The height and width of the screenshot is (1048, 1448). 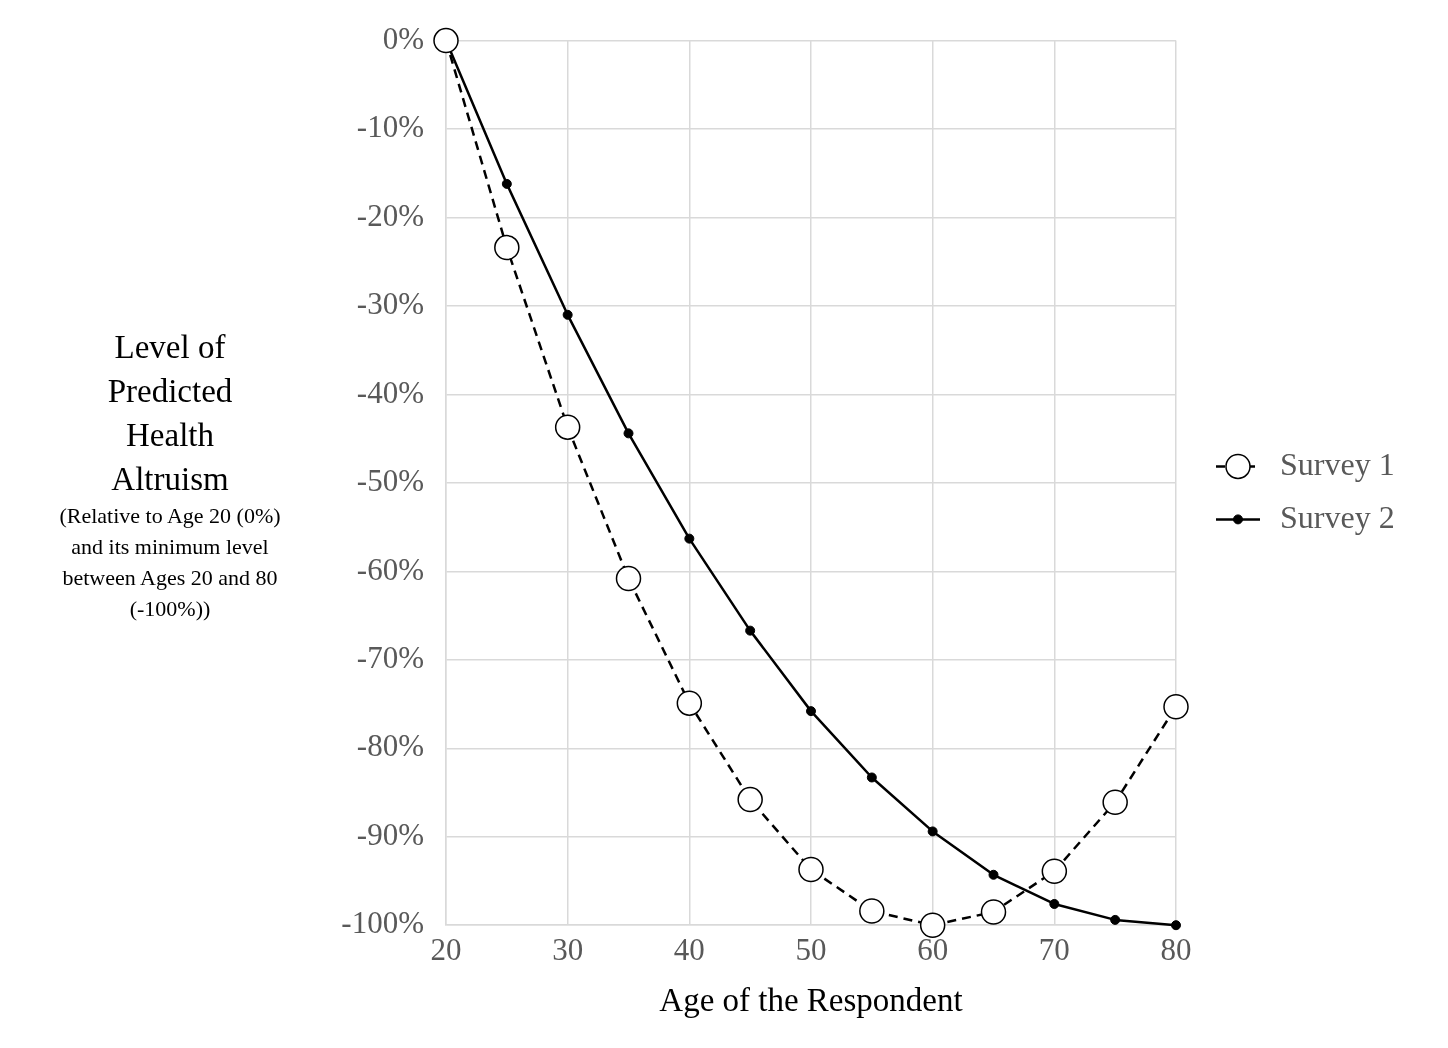 I want to click on x-axis-title: Age of the Respondent, so click(x=811, y=999).